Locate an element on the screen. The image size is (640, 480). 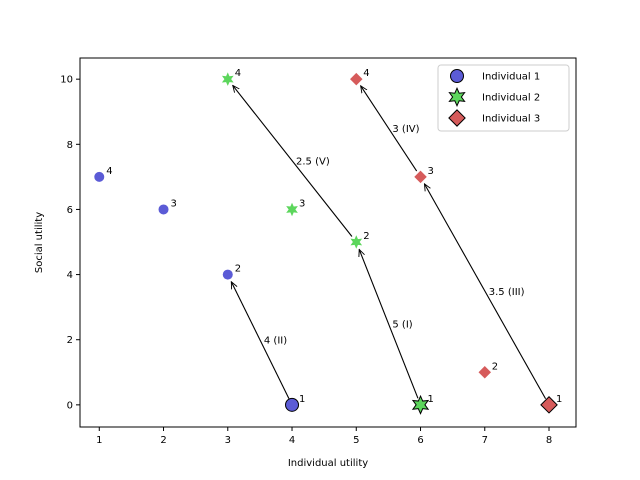
y-tick-label: 2 is located at coordinates (70, 340).